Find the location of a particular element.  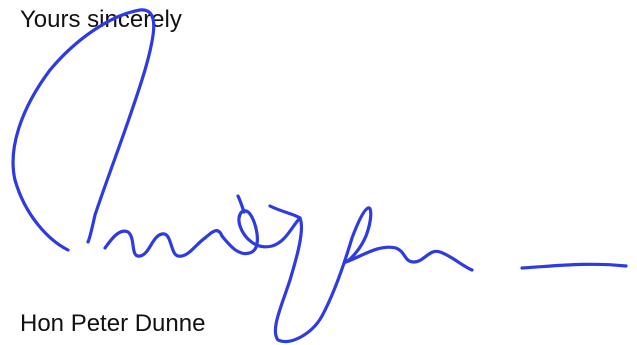

signature-stroke-middle-loop is located at coordinates (261, 230).